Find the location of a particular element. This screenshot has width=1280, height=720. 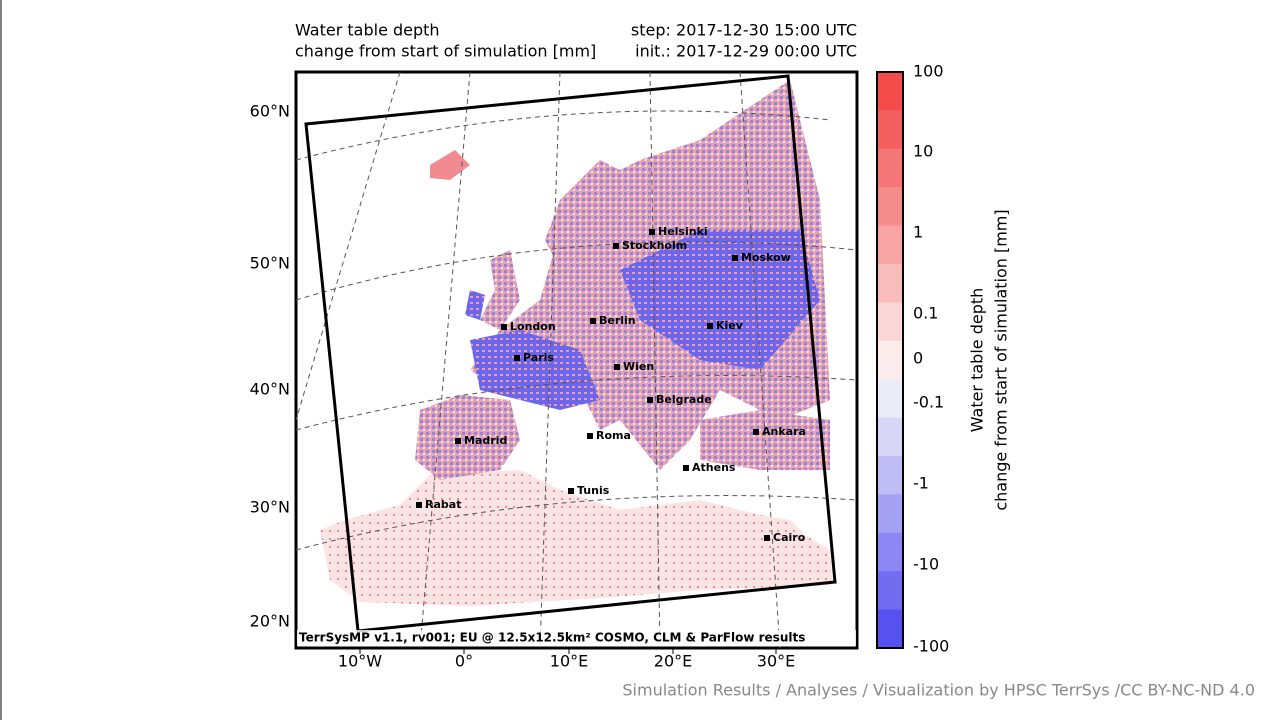

city-label: Tunis is located at coordinates (593, 490).